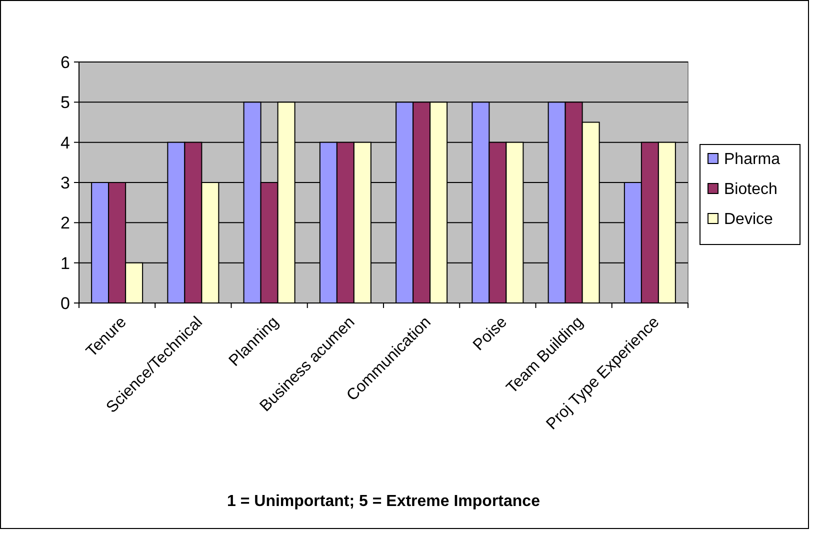  Describe the element at coordinates (65, 303) in the screenshot. I see `y-tick-label: 0` at that location.